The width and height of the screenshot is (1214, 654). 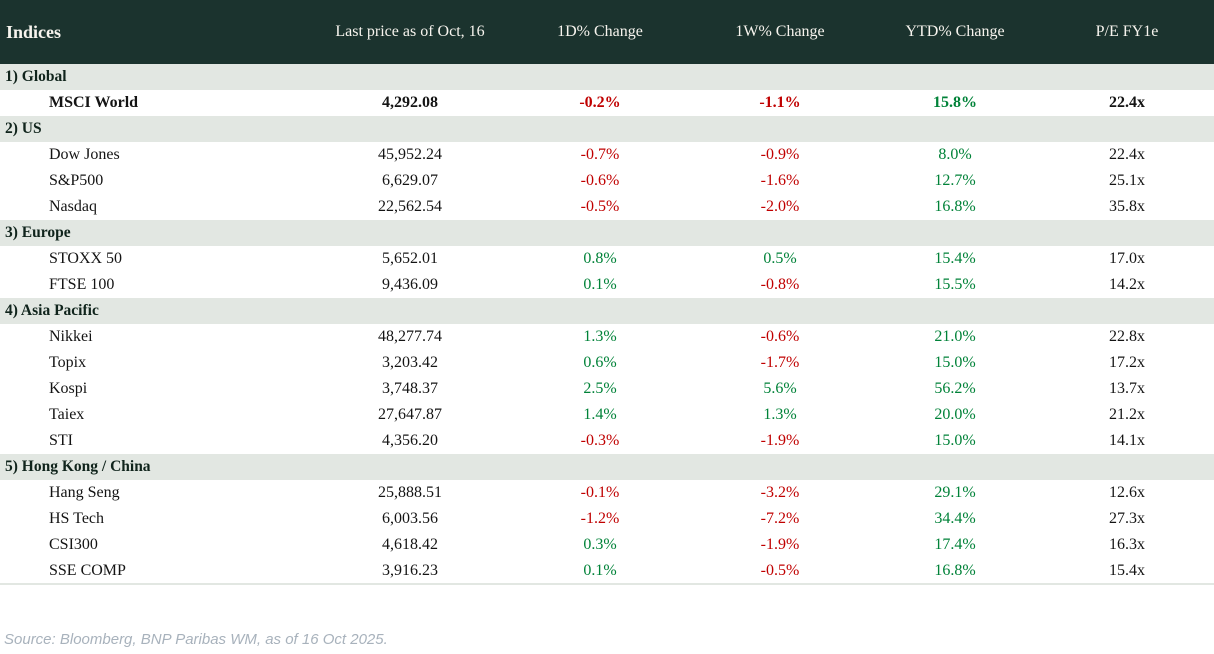 I want to click on section-row: 4) Asia Pacific, so click(x=607, y=311).